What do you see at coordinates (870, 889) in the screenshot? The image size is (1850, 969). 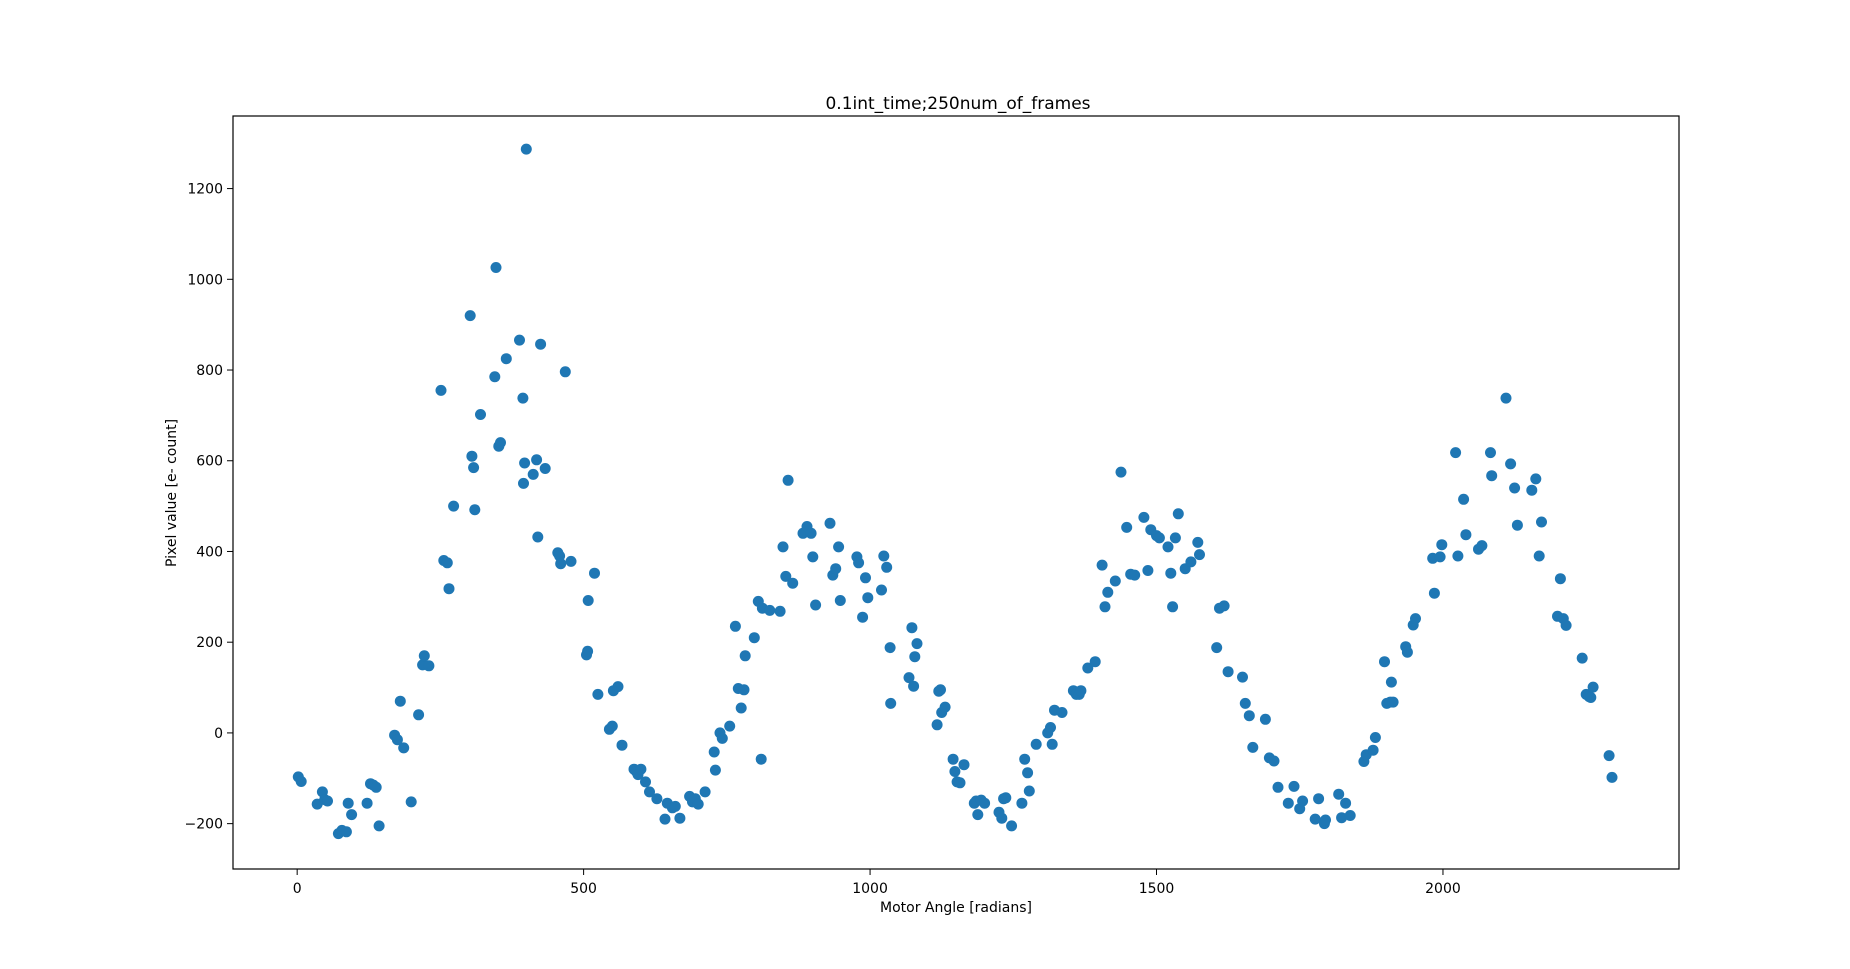 I see `x-tick-label: 1000` at bounding box center [870, 889].